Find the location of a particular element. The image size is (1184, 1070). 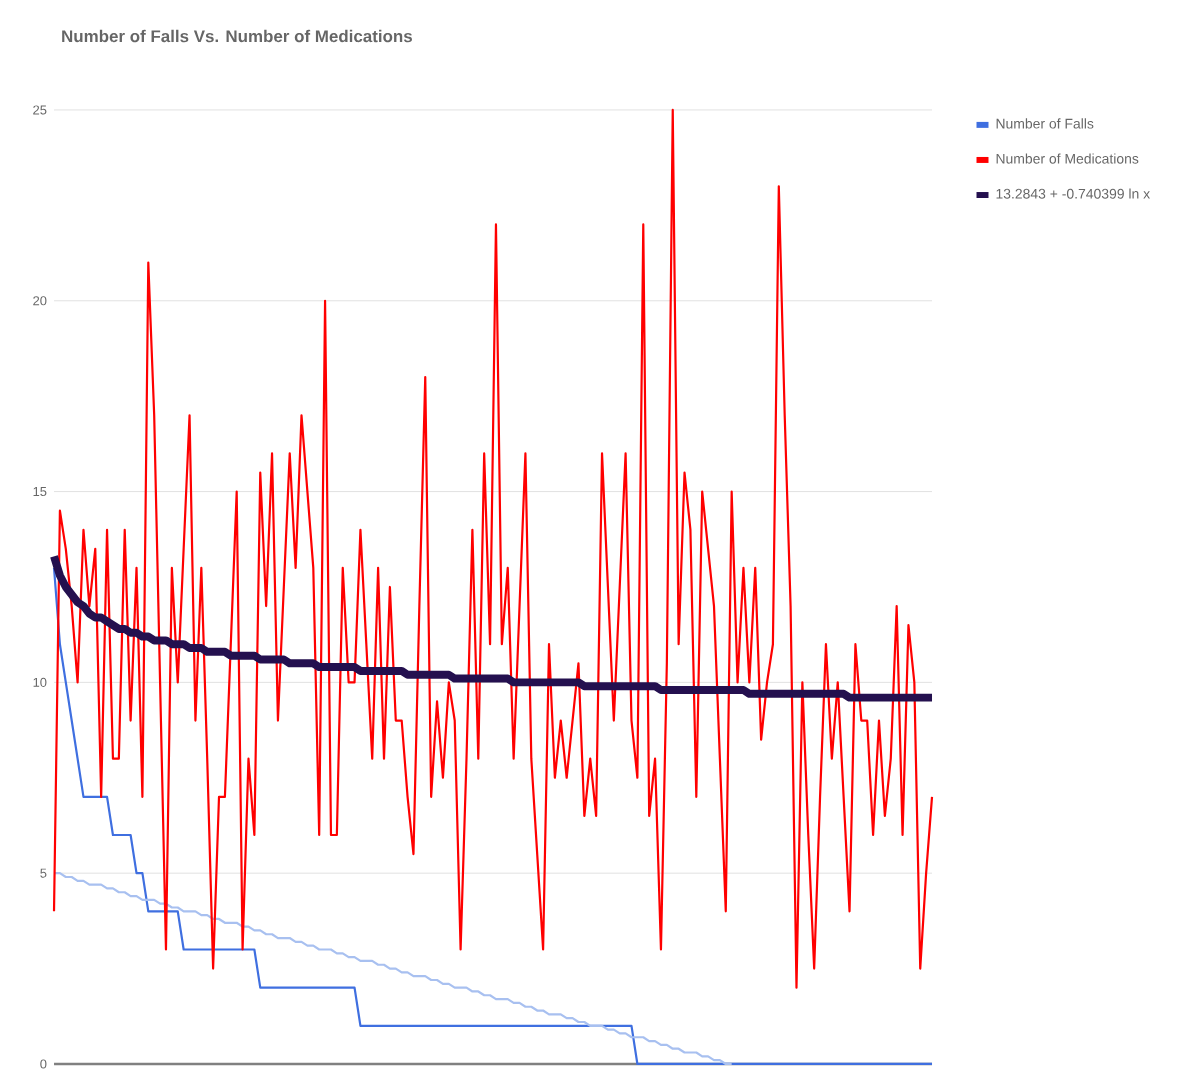

chart-title: Number of Falls Vs. Number of Medications is located at coordinates (237, 36).